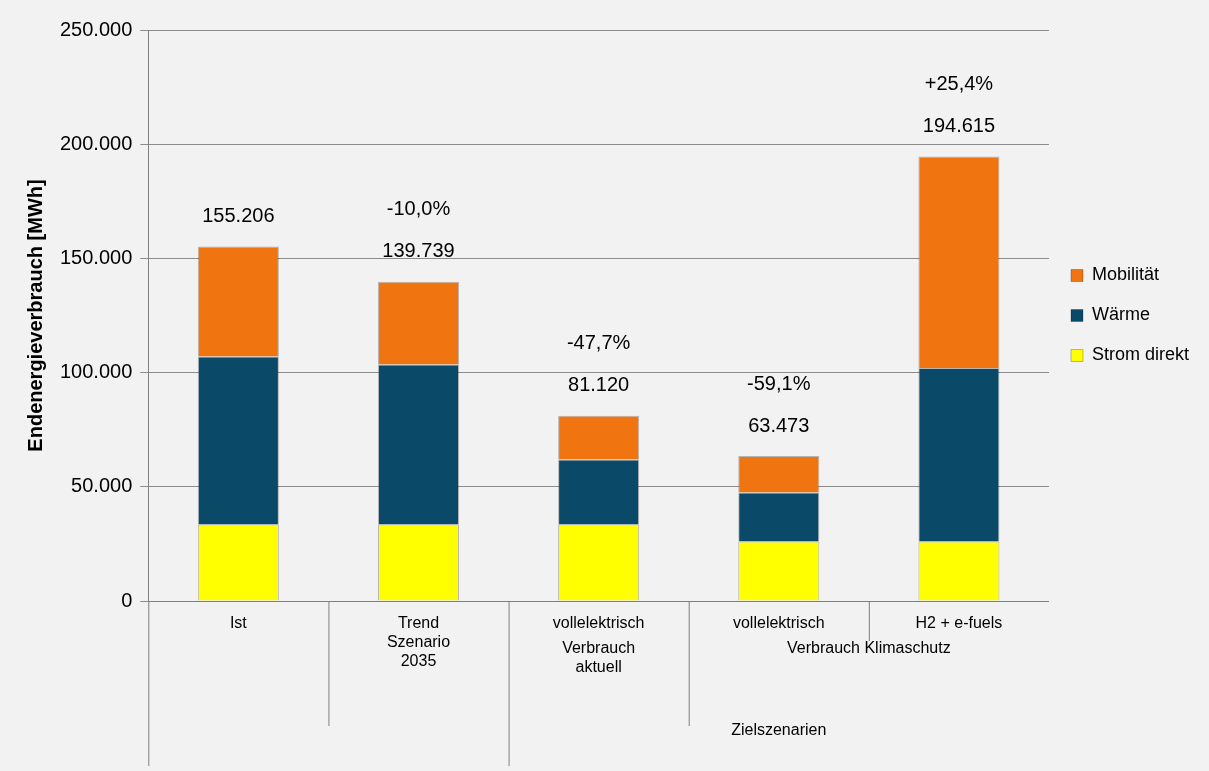 Image resolution: width=1209 pixels, height=771 pixels. I want to click on y-tick-label: 200.000, so click(96, 142).